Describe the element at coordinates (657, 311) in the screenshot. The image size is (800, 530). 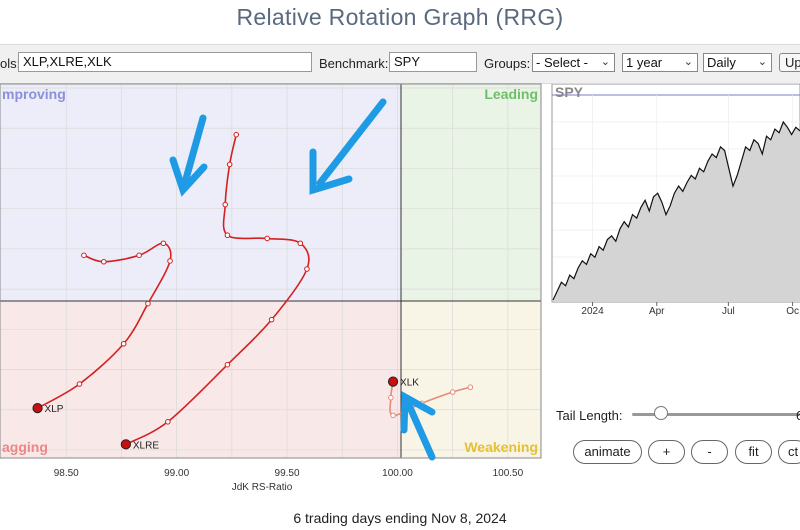
I see `benchmark-x-tick-label: Apr` at that location.